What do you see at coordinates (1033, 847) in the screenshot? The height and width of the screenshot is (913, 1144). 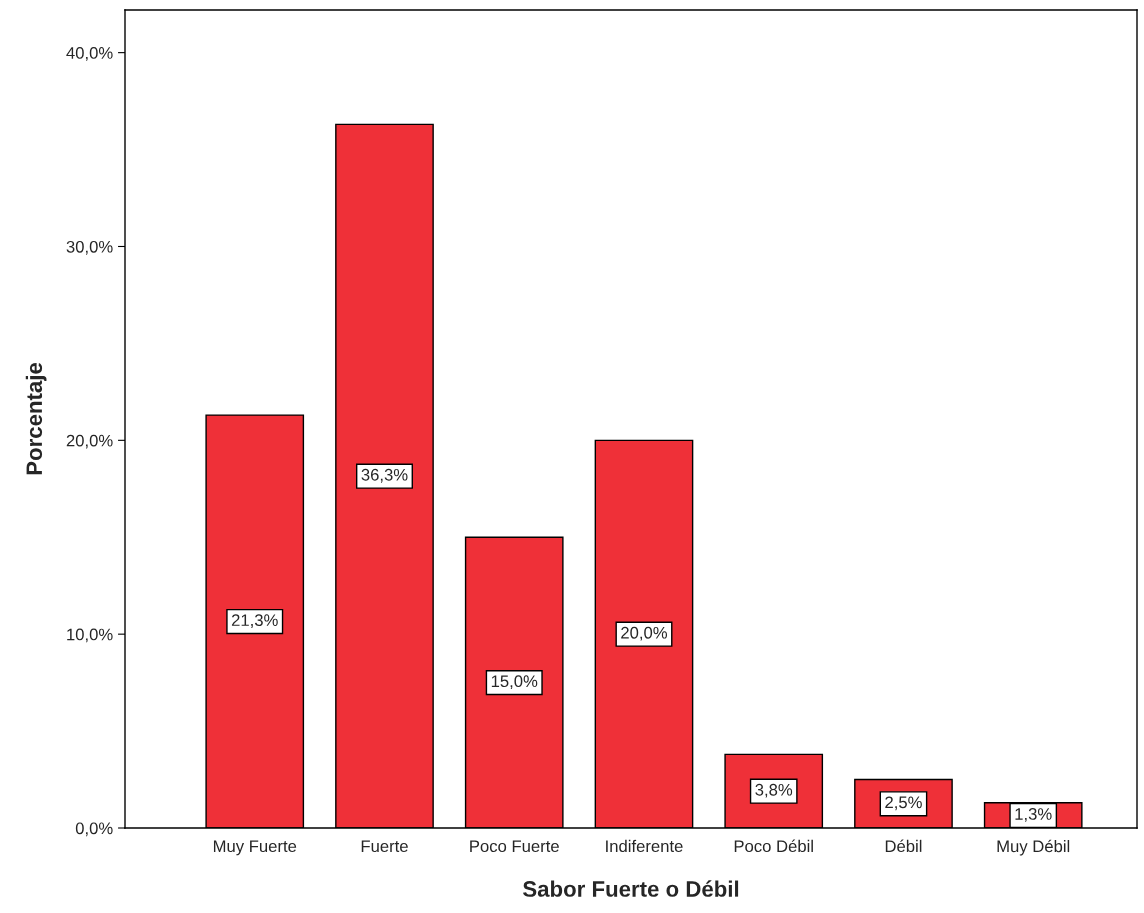 I see `x-tick-label: Muy Débil` at bounding box center [1033, 847].